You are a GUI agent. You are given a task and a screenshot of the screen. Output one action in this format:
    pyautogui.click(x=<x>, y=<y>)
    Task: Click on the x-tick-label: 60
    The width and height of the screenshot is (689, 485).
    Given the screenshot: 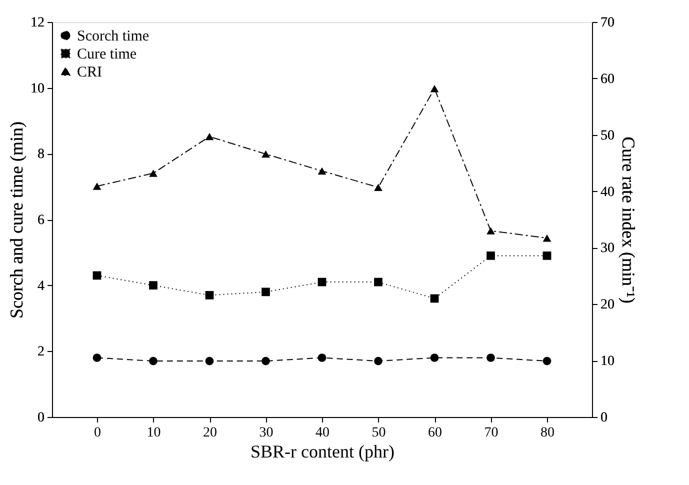 What is the action you would take?
    pyautogui.click(x=435, y=433)
    